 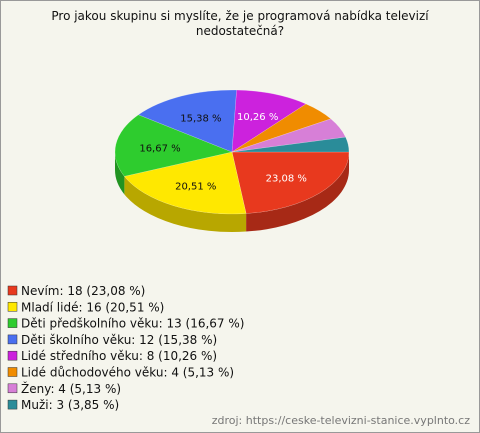 What do you see at coordinates (257, 117) in the screenshot?
I see `value-label: 10,26 %` at bounding box center [257, 117].